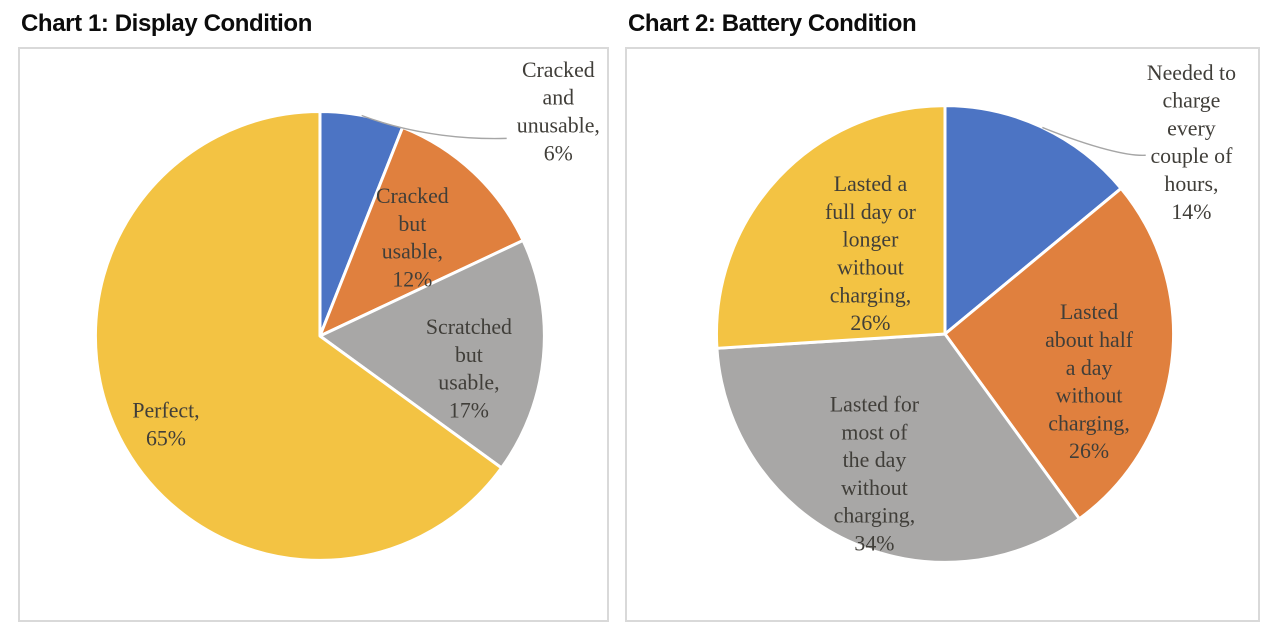 The width and height of the screenshot is (1280, 640). I want to click on pie-slice-lasted-a-full-day-or-longer-without-charging, so click(830, 227).